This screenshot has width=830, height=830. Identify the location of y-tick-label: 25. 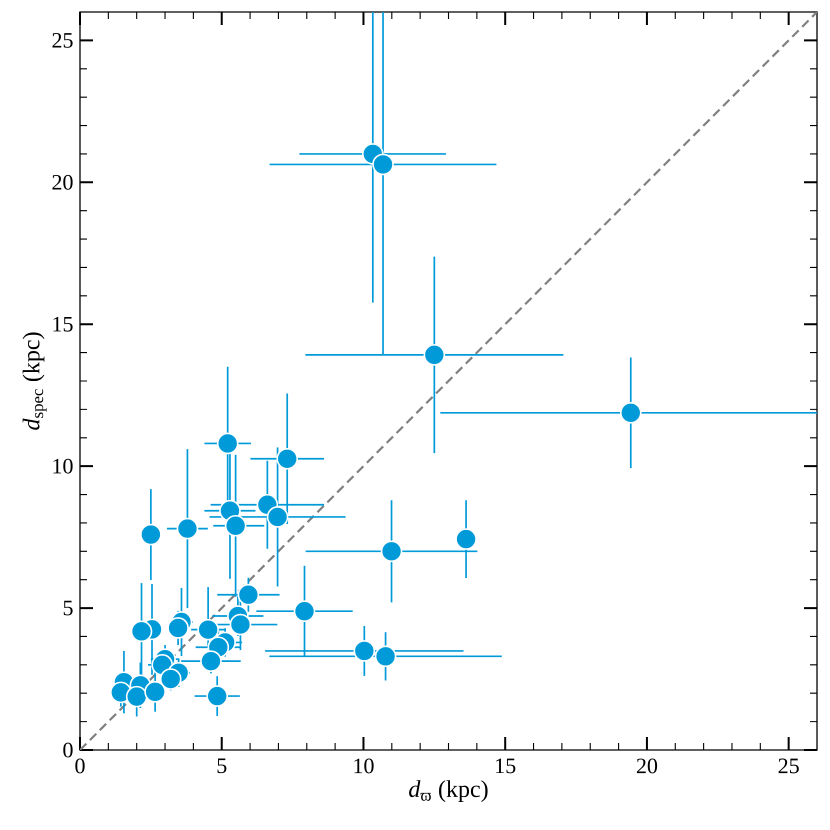
(62, 40).